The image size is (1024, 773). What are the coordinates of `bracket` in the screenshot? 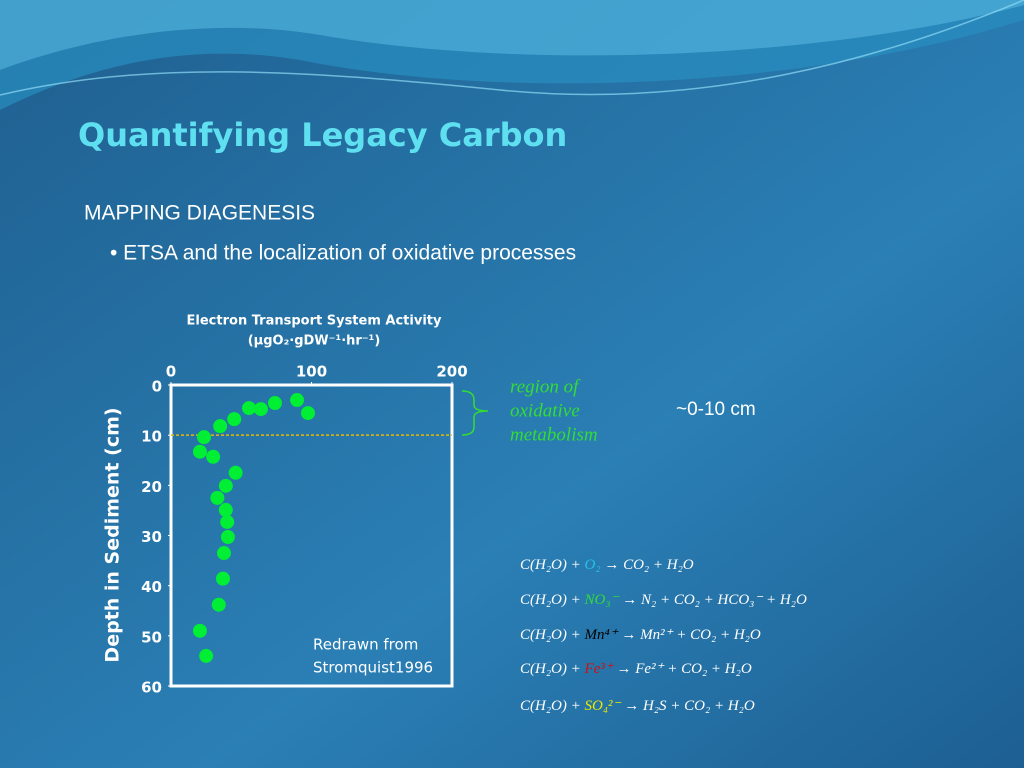 It's located at (475, 413).